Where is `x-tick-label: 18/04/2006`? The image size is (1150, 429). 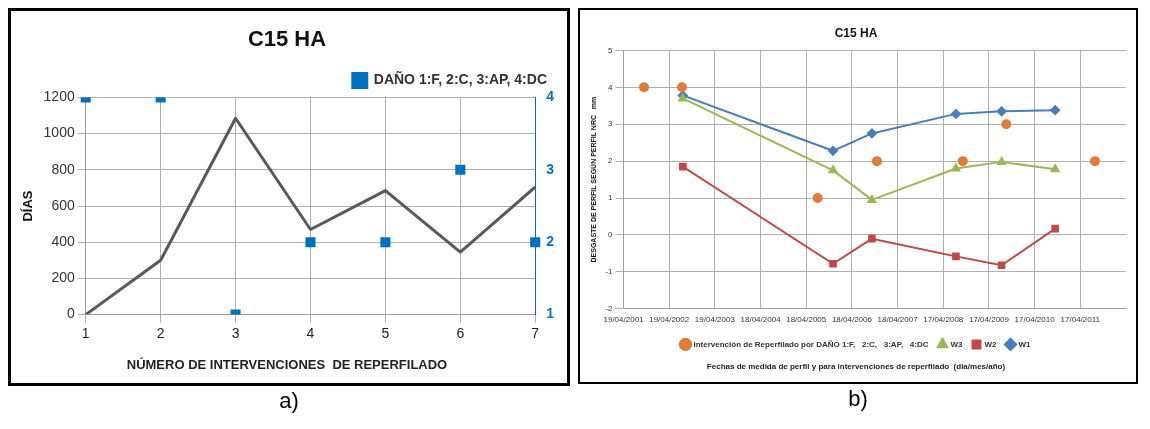
x-tick-label: 18/04/2006 is located at coordinates (852, 319).